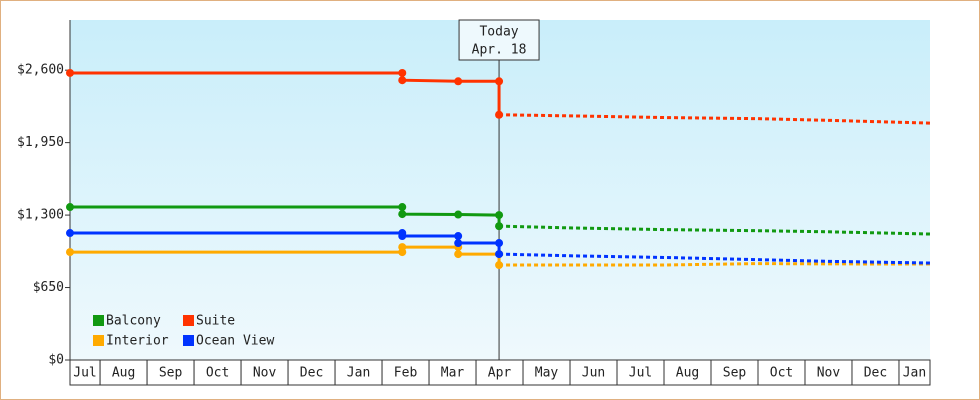 Image resolution: width=980 pixels, height=400 pixels. Describe the element at coordinates (499, 50) in the screenshot. I see `today-label: Apr. 18` at that location.